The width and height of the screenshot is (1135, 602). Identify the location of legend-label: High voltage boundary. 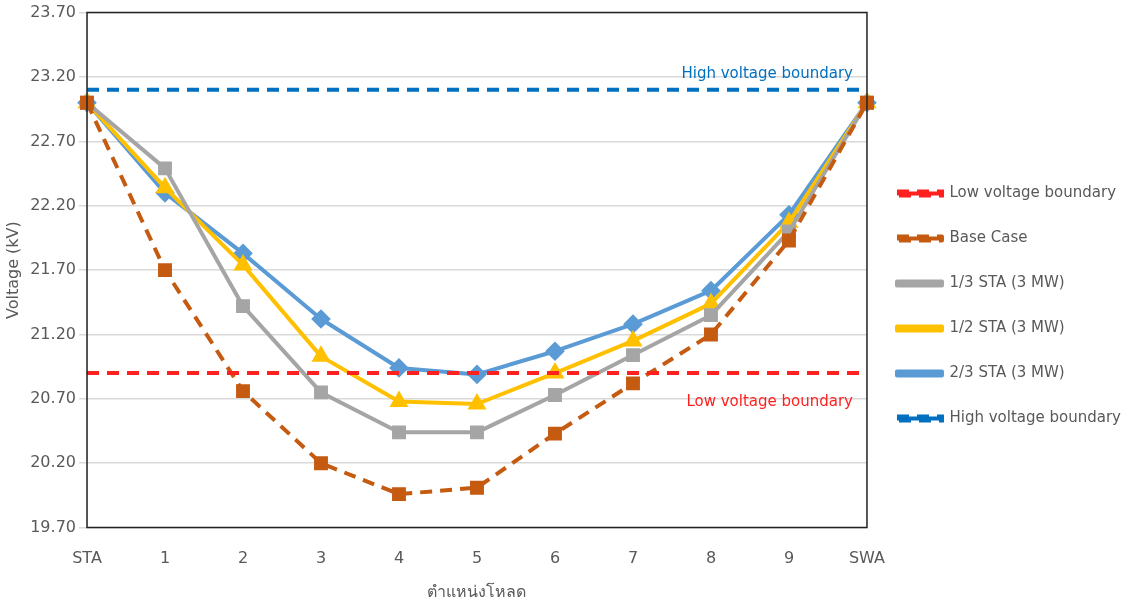
(1035, 417).